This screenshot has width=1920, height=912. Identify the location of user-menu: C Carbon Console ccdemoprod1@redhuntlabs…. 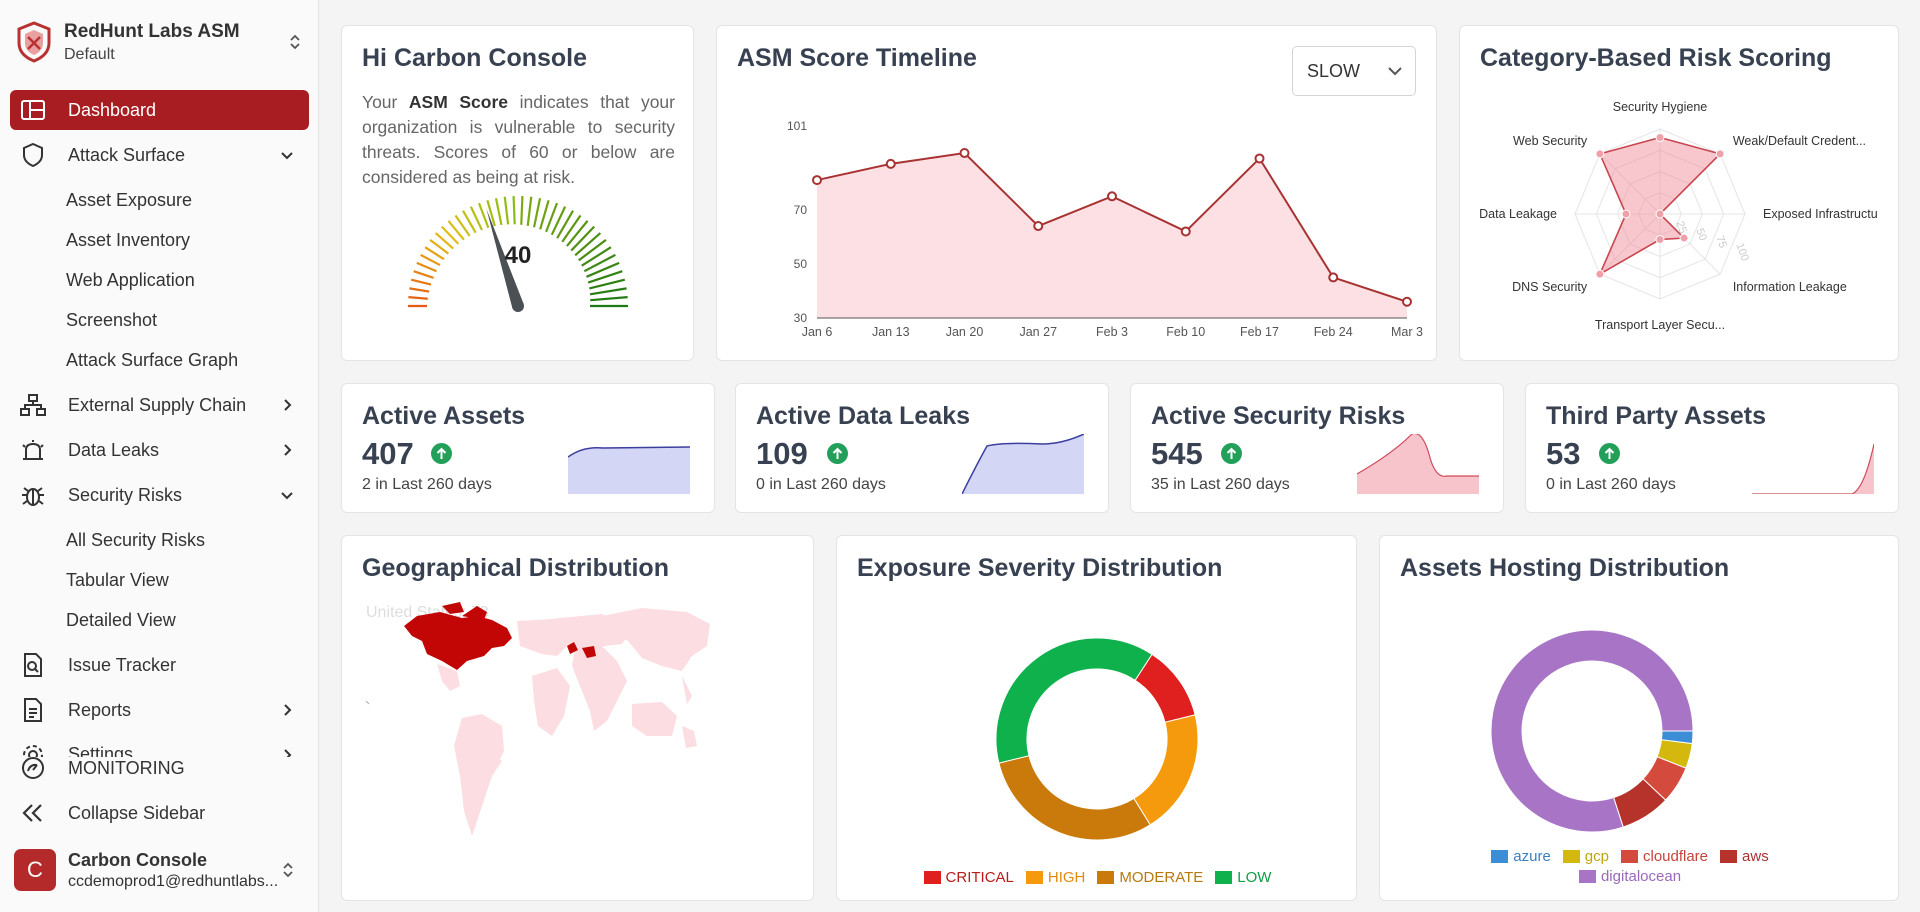
(159, 870).